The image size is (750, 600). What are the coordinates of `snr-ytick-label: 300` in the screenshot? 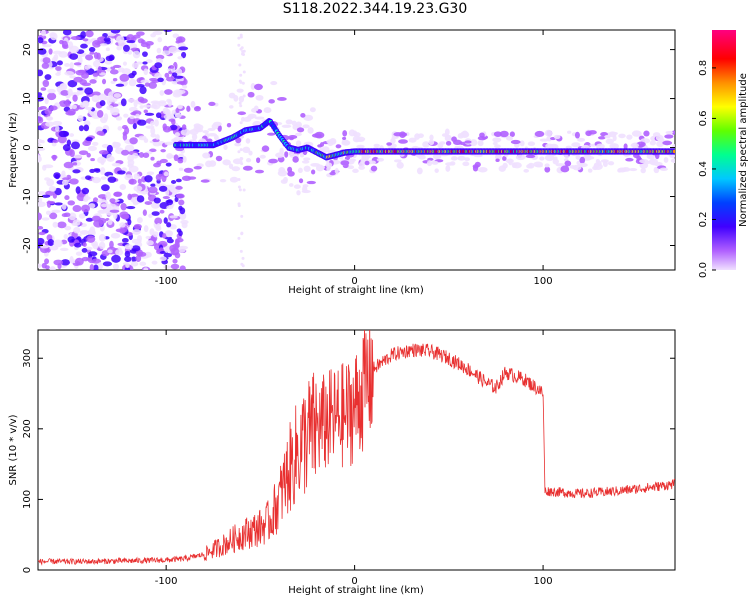 It's located at (27, 358).